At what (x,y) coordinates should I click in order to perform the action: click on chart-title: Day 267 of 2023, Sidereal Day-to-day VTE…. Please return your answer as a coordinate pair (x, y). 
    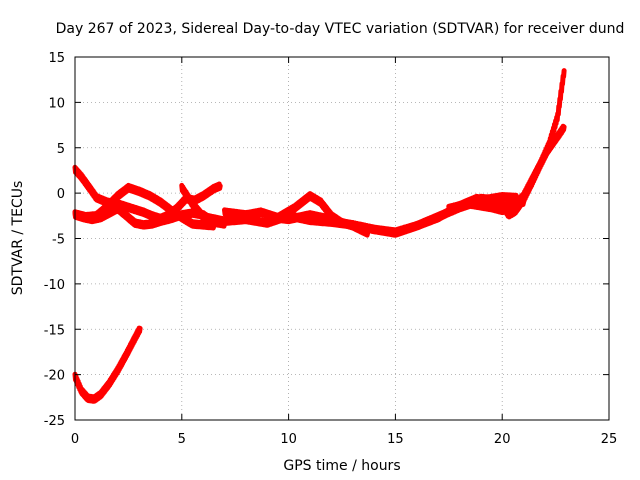
    Looking at the image, I should click on (340, 29).